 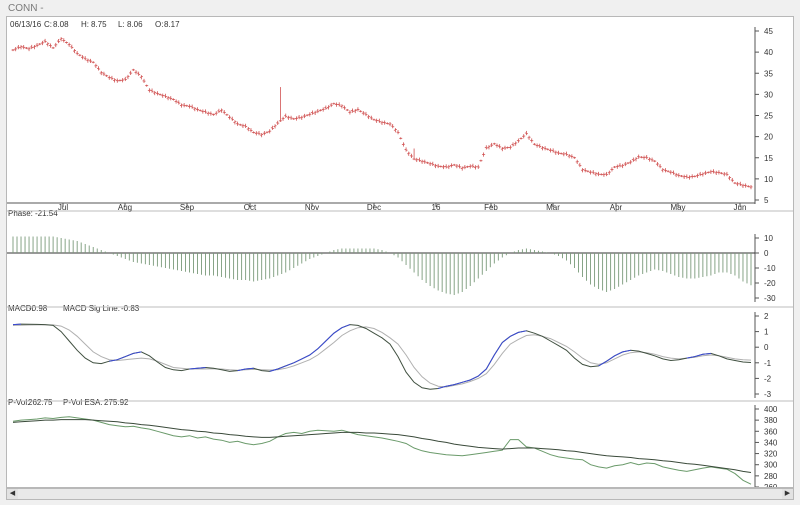 What do you see at coordinates (130, 308) in the screenshot?
I see `macd-signal-value: -0.83` at bounding box center [130, 308].